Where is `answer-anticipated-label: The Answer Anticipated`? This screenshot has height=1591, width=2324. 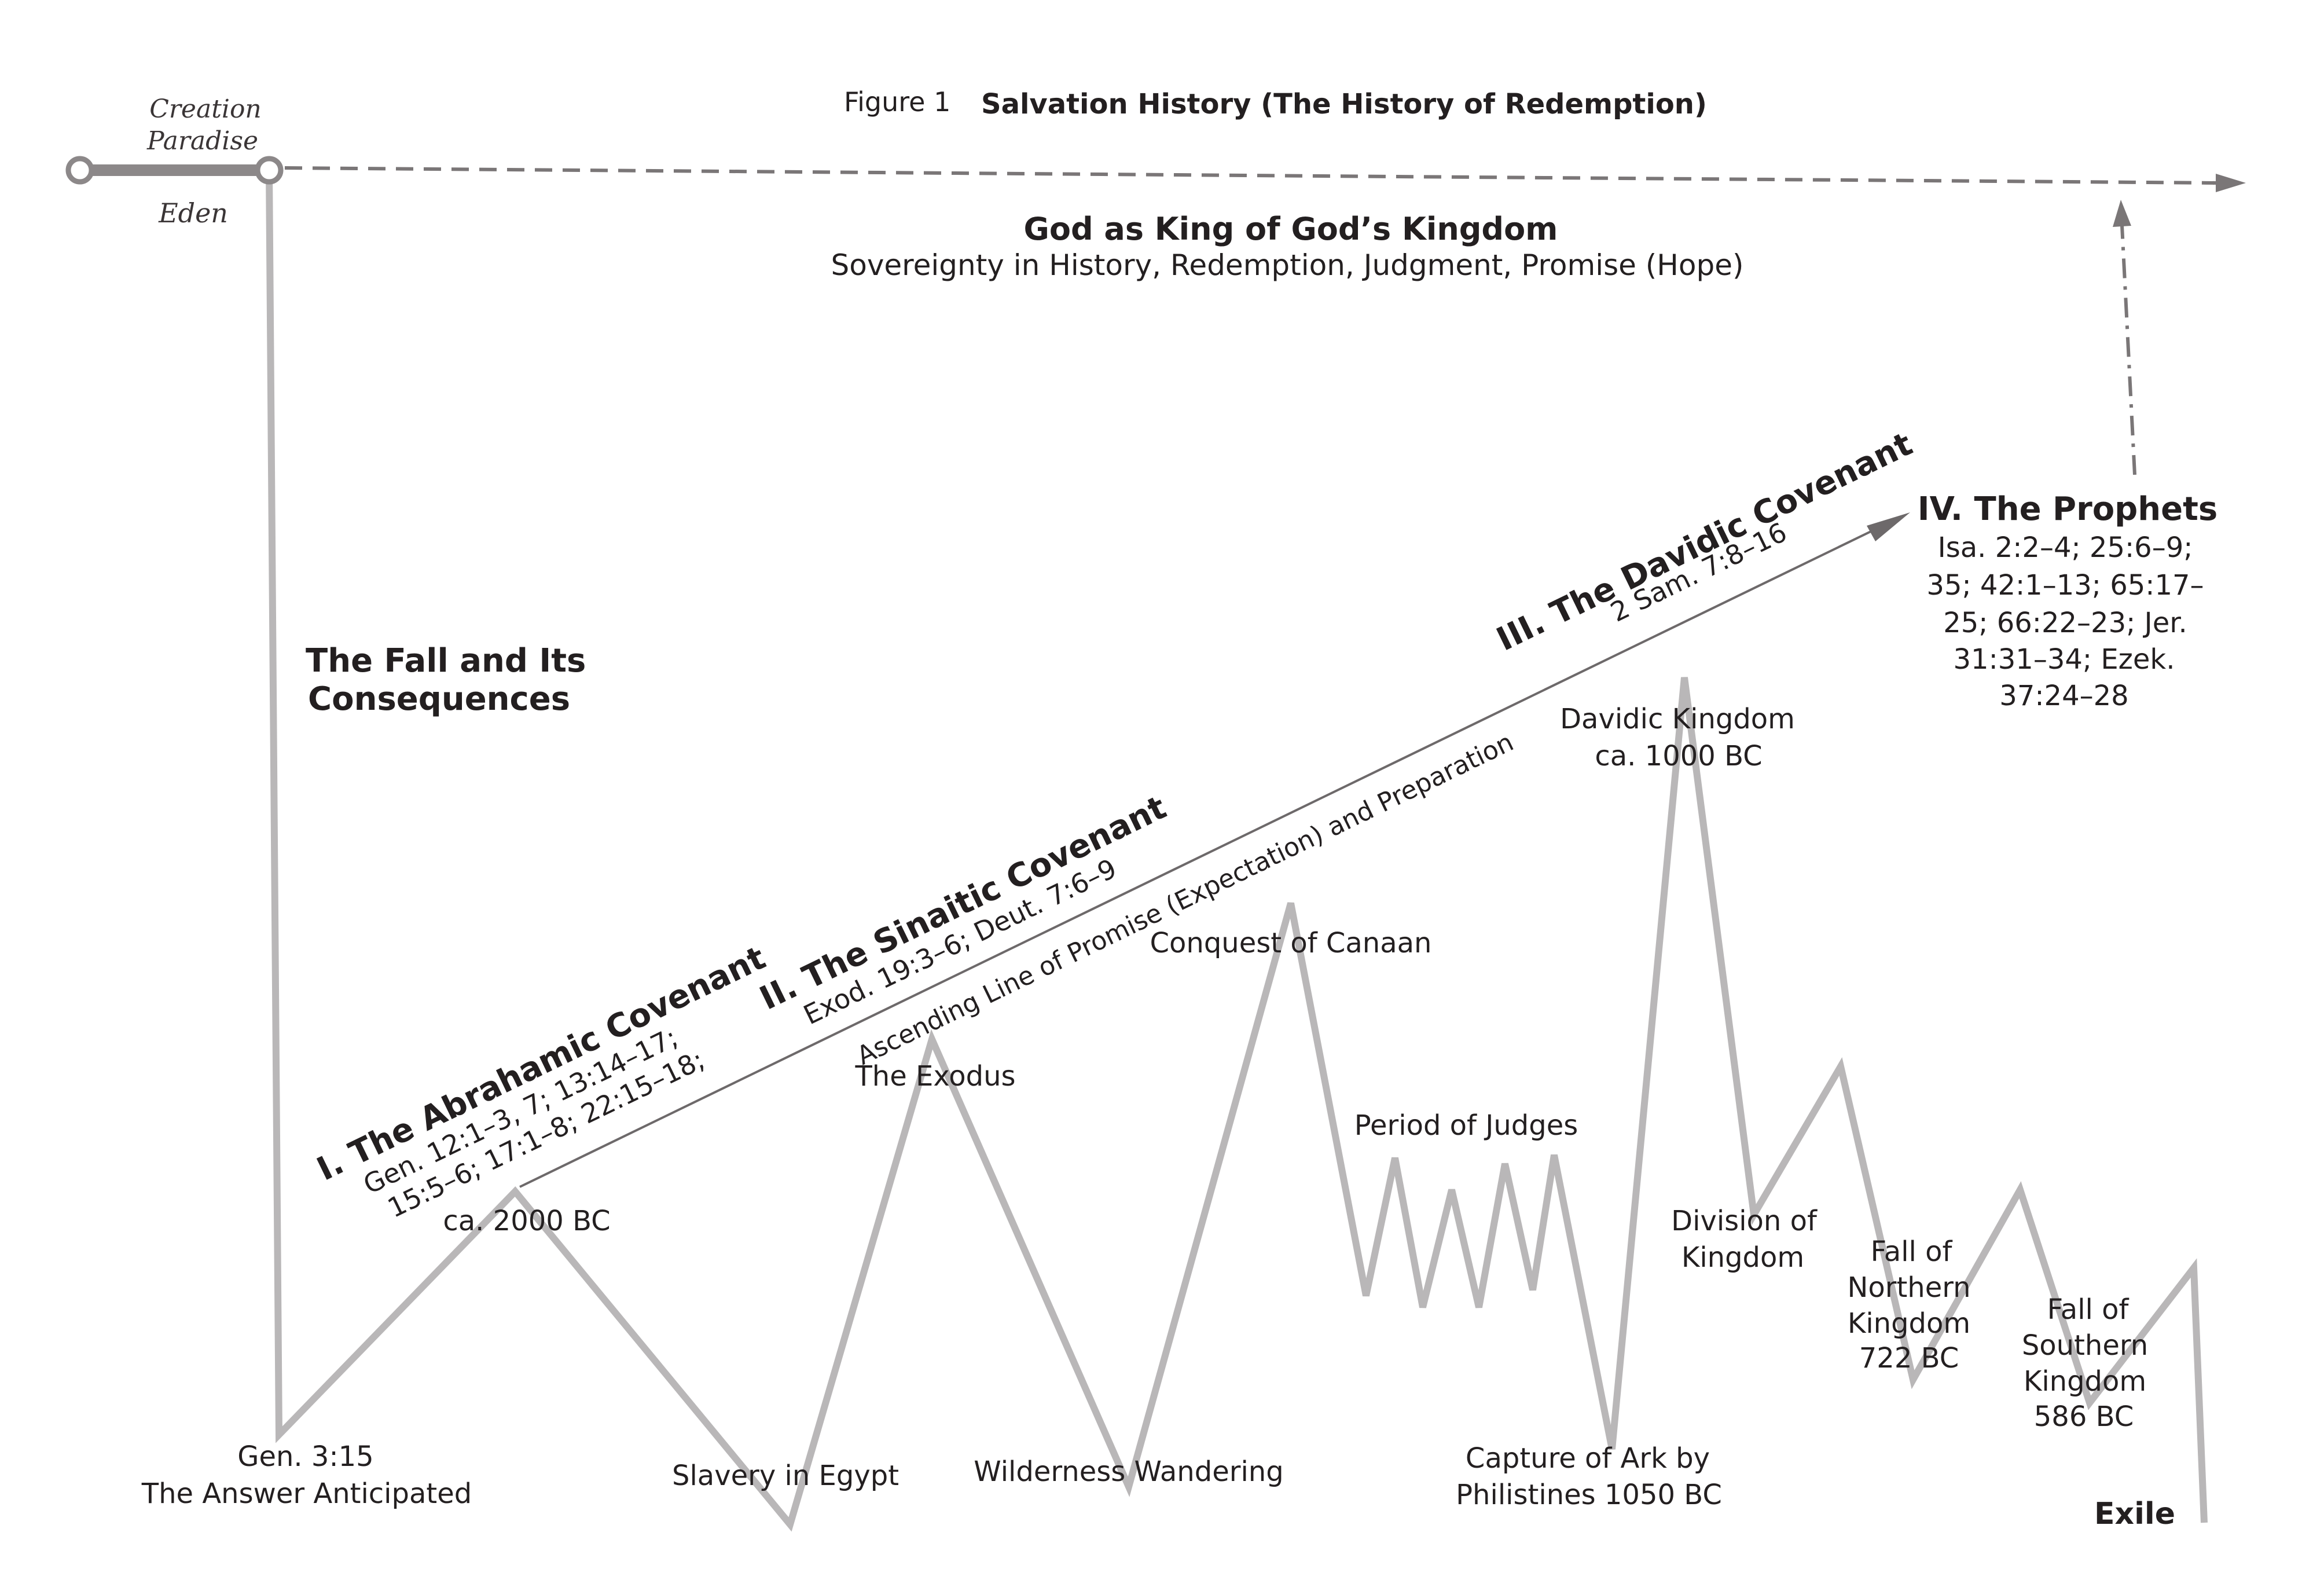 answer-anticipated-label: The Answer Anticipated is located at coordinates (306, 1494).